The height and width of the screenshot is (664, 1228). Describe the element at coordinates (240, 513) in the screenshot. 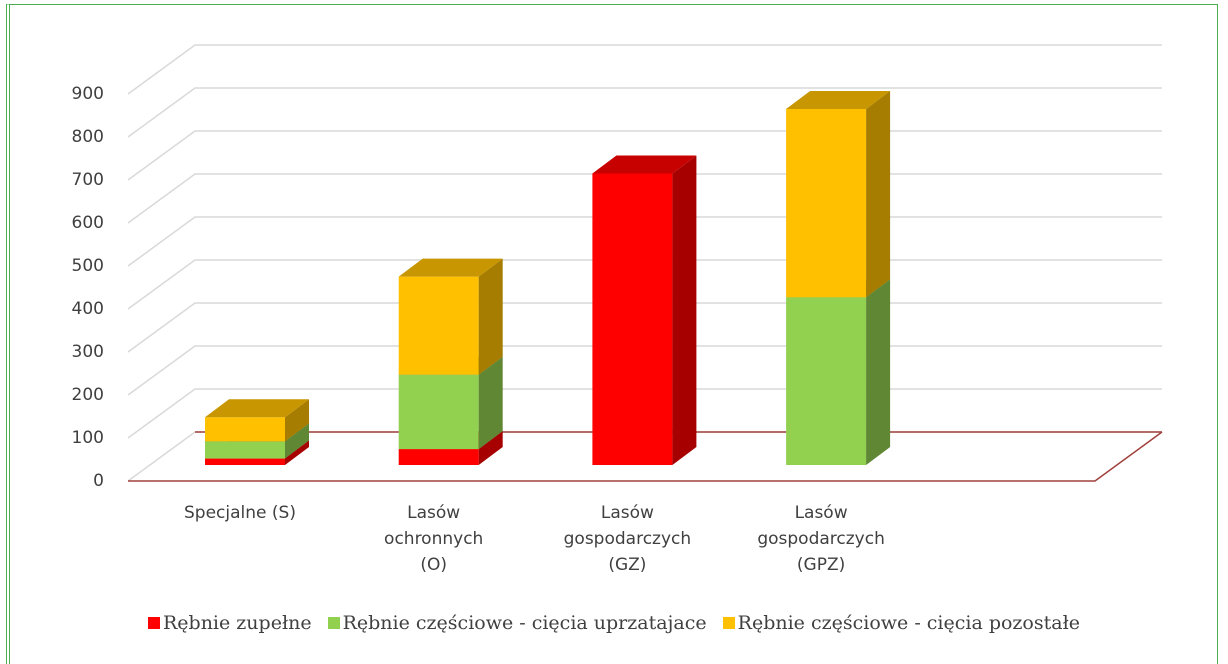

I see `x-tick-label: Specjalne (S)` at that location.